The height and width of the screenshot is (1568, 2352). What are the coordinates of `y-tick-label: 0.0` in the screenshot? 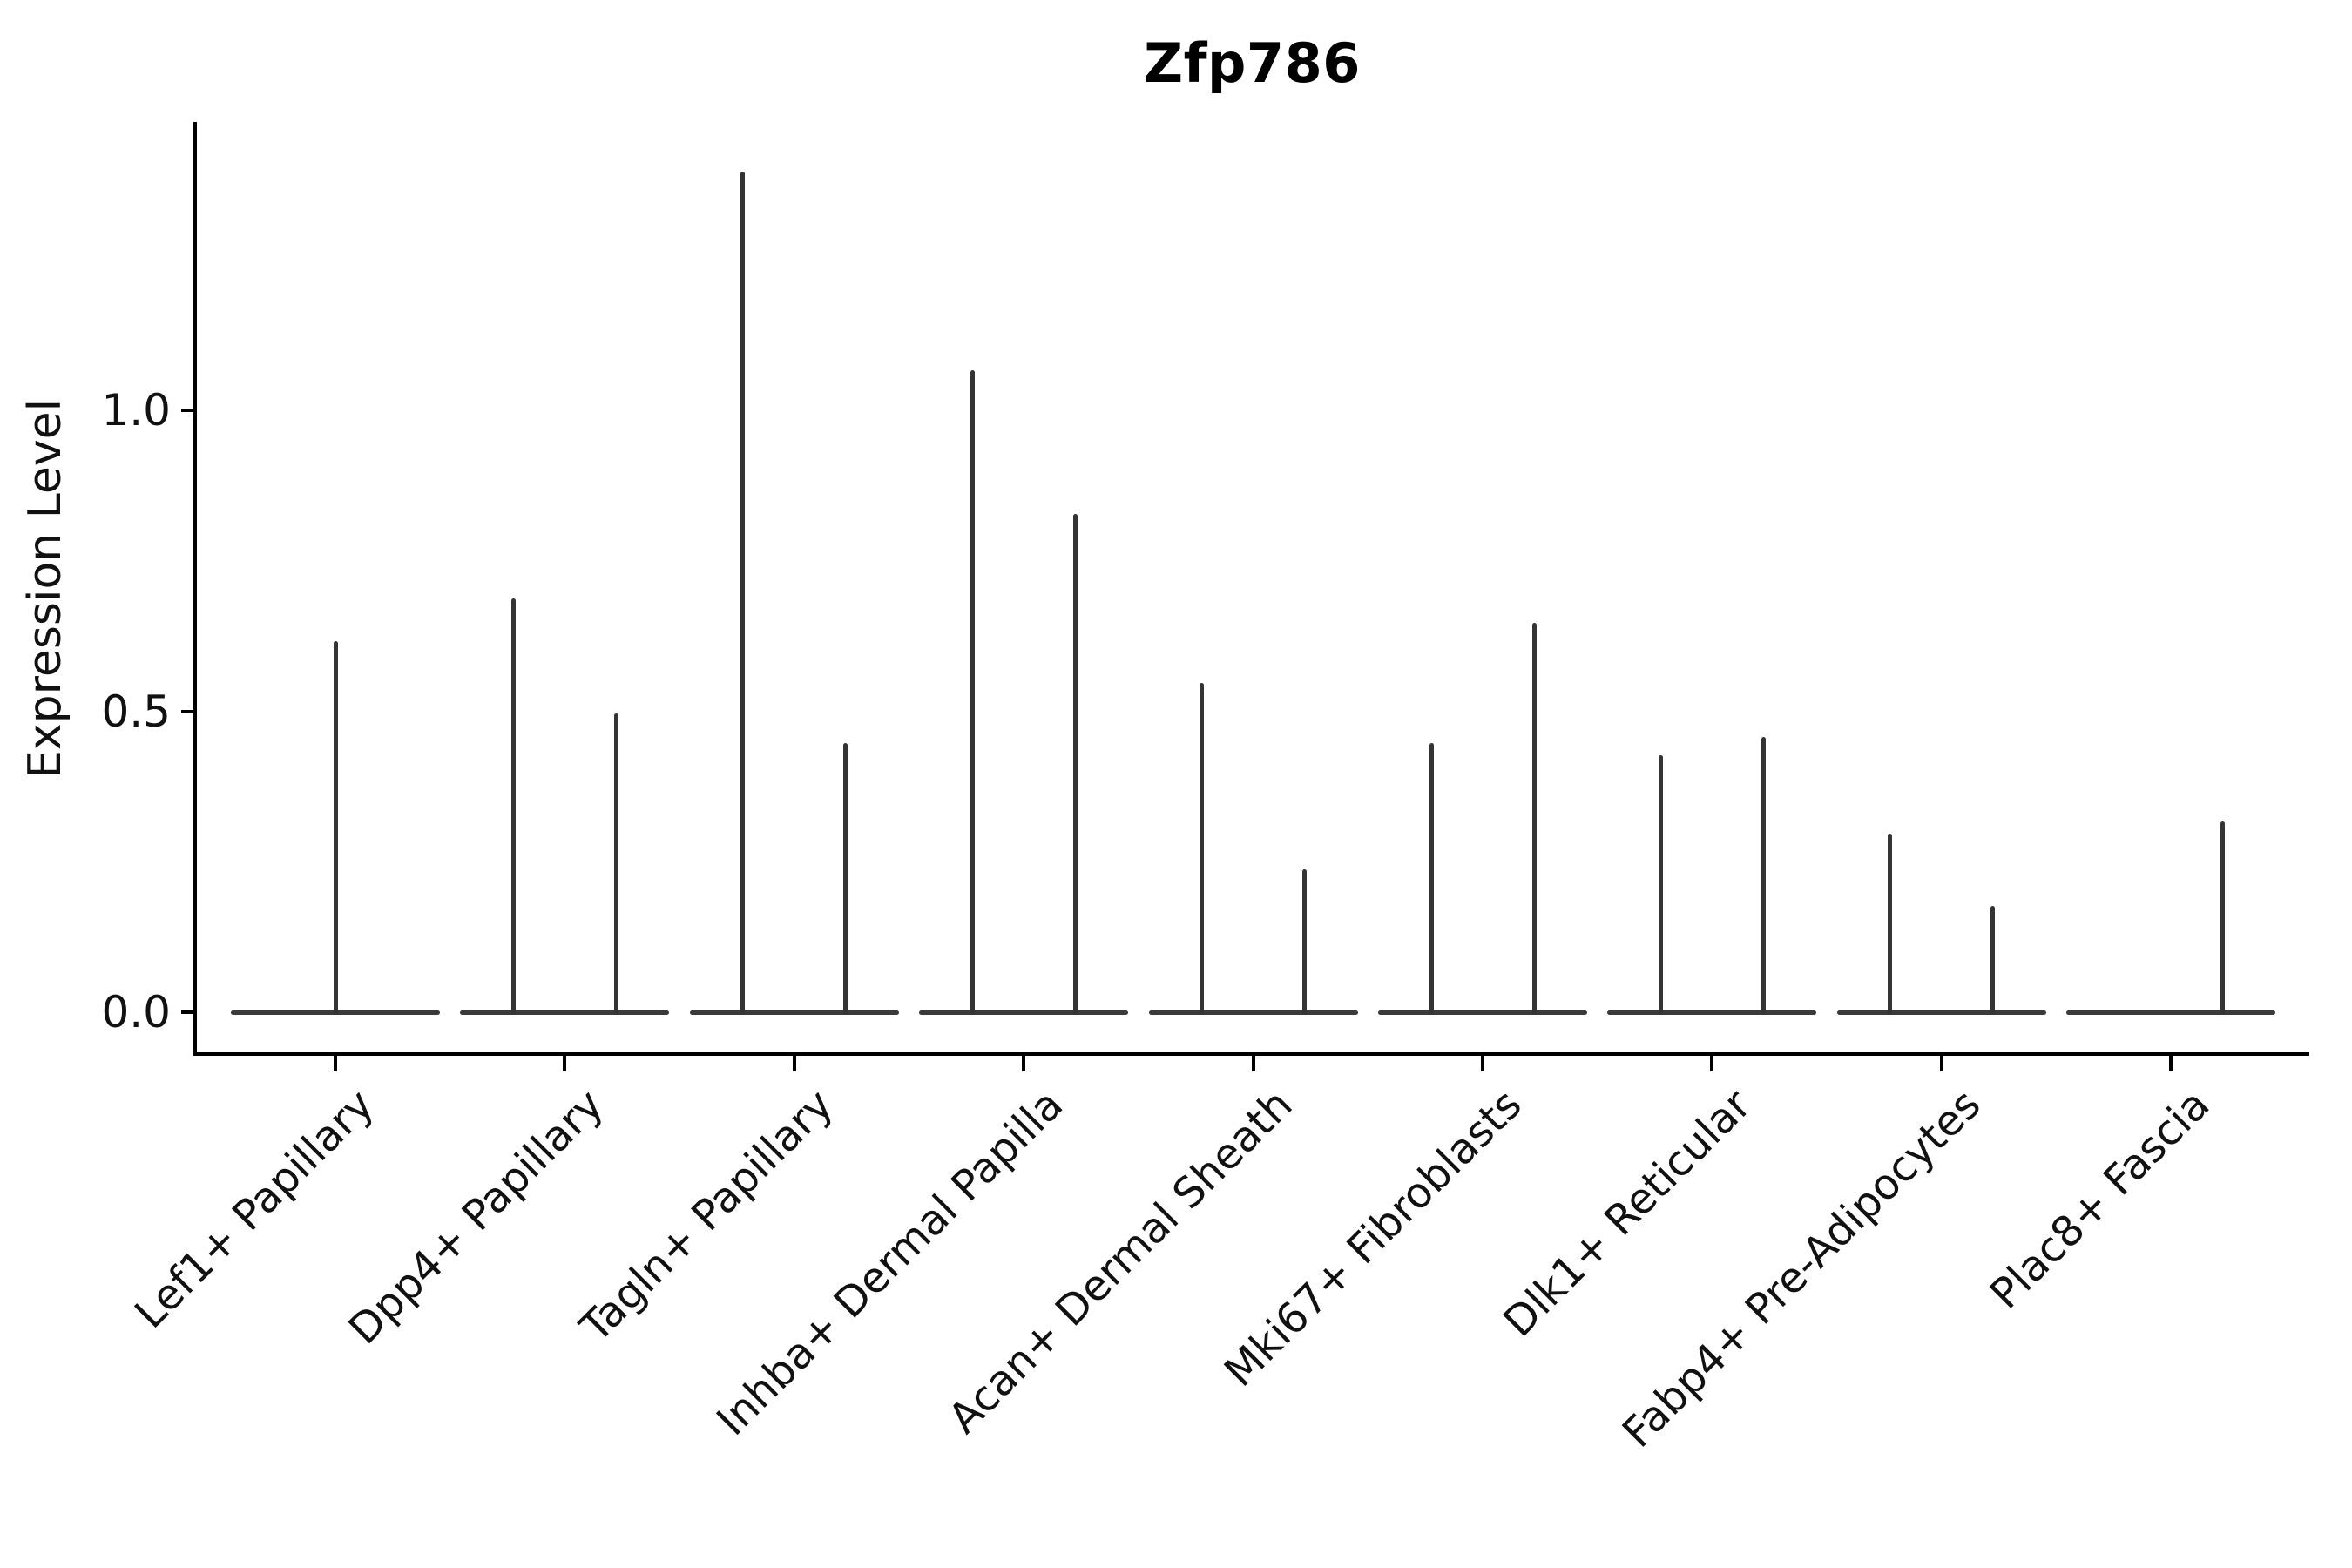 It's located at (136, 1012).